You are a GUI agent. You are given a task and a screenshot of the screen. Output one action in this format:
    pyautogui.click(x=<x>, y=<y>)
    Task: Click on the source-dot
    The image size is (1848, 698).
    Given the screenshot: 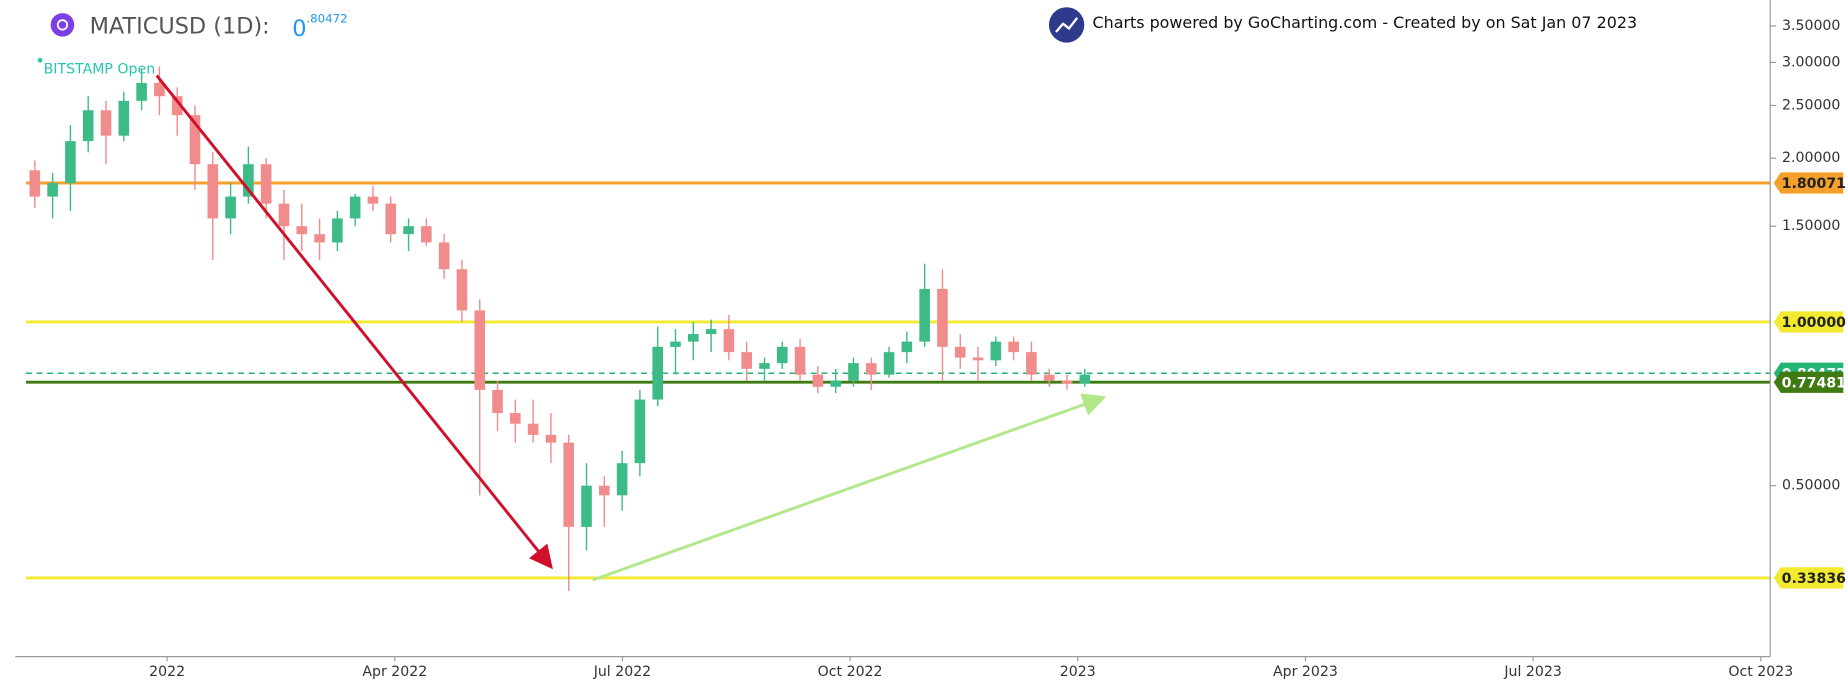 What is the action you would take?
    pyautogui.click(x=40, y=60)
    